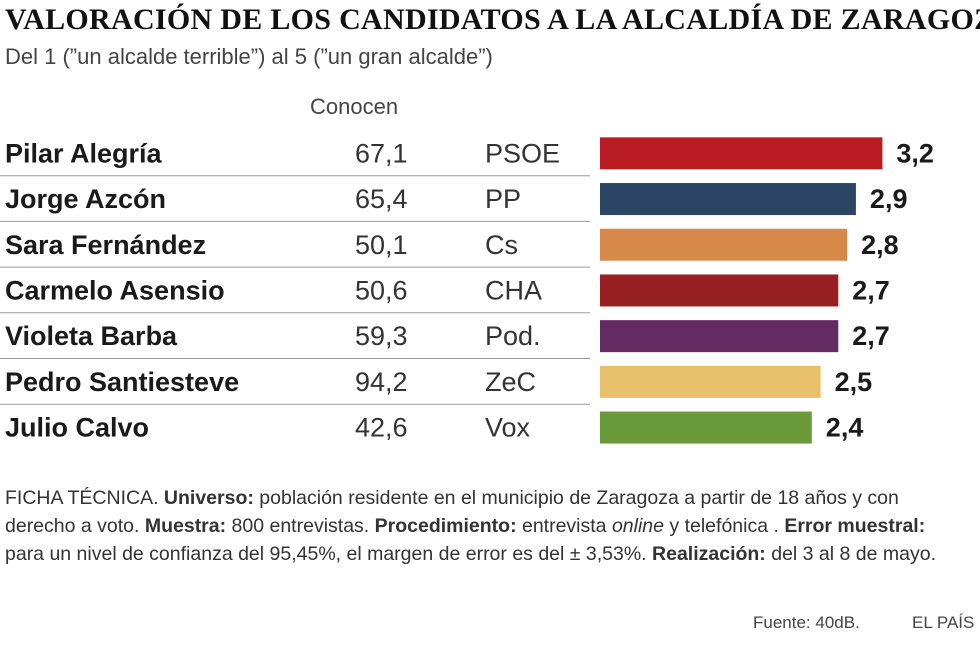  What do you see at coordinates (522, 153) in the screenshot?
I see `party-label: PSOE` at bounding box center [522, 153].